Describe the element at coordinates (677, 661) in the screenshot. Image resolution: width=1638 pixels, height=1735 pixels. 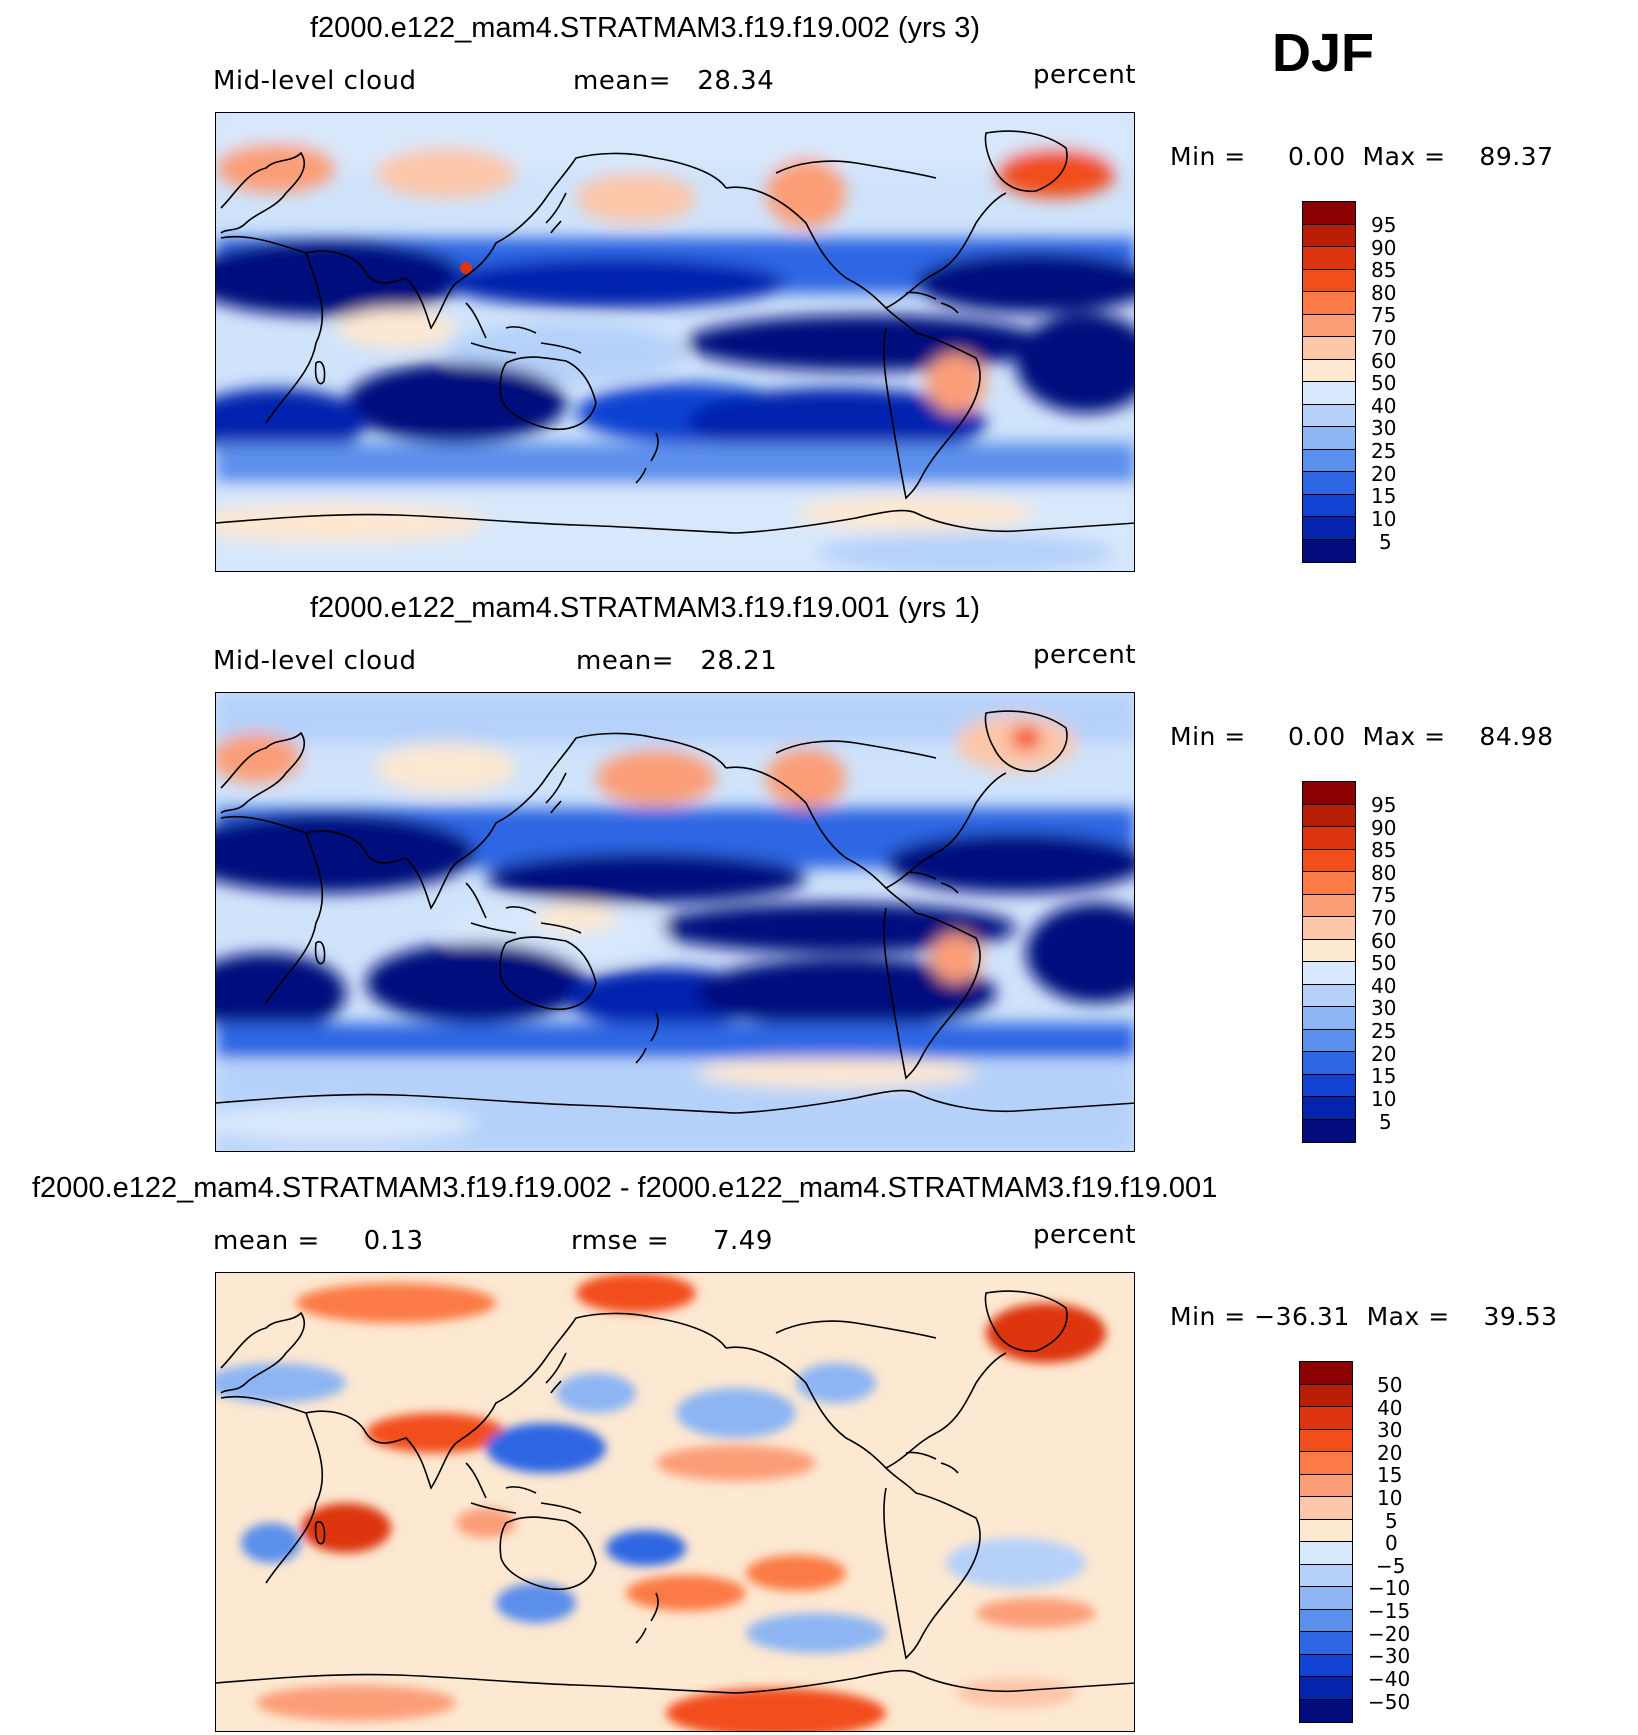
I see `panel-2-mean-label: mean= 28.21` at that location.